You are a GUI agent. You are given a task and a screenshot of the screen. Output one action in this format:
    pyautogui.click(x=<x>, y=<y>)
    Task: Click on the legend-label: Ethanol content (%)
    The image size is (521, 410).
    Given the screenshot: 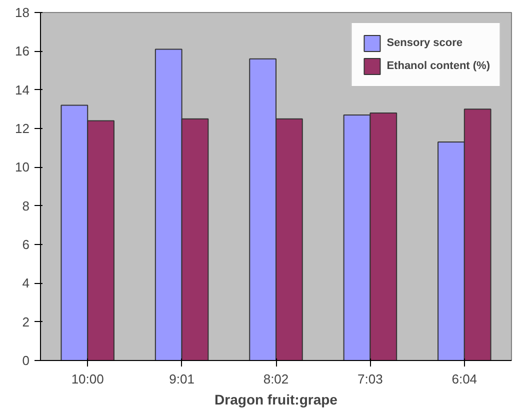 What is the action you would take?
    pyautogui.click(x=438, y=66)
    